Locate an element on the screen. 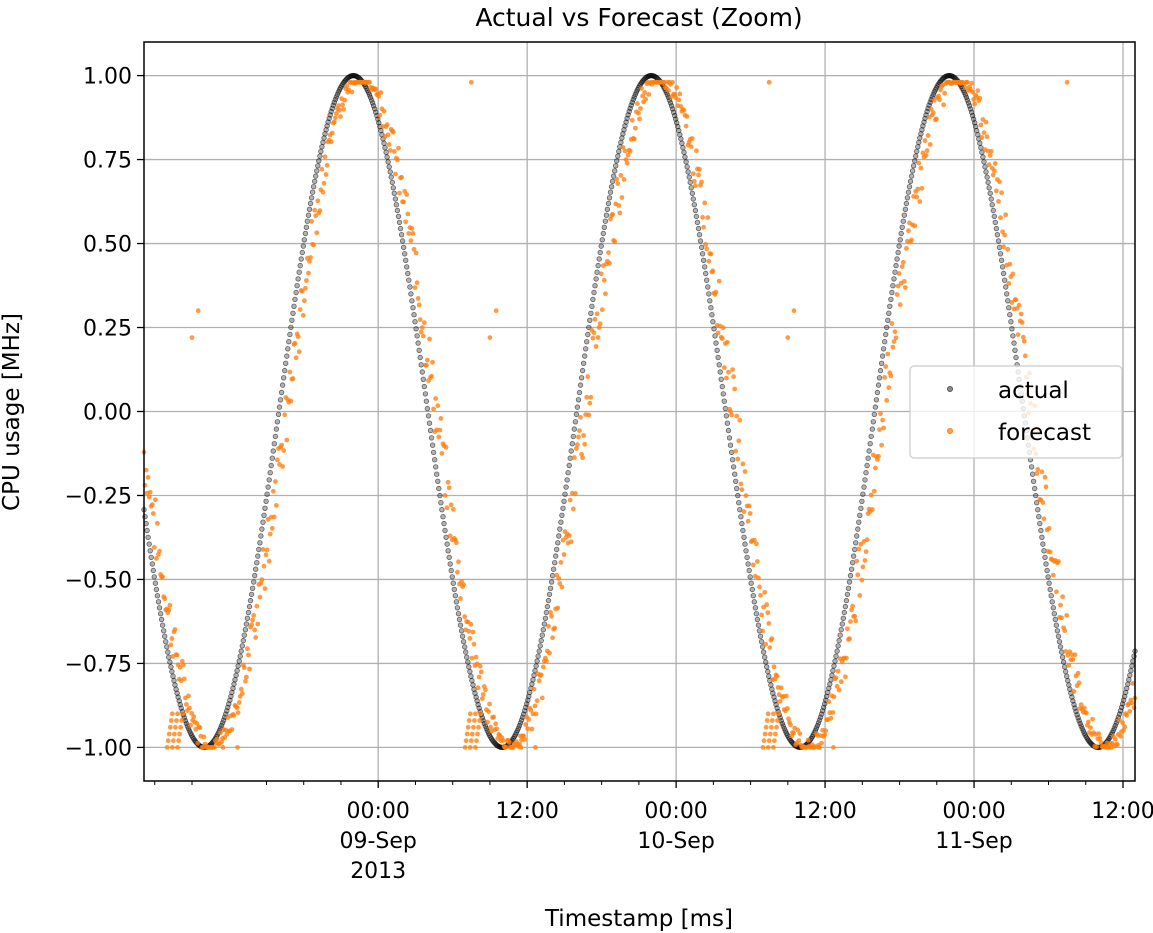 The height and width of the screenshot is (933, 1153). legend-label-actual: actual is located at coordinates (1033, 391).